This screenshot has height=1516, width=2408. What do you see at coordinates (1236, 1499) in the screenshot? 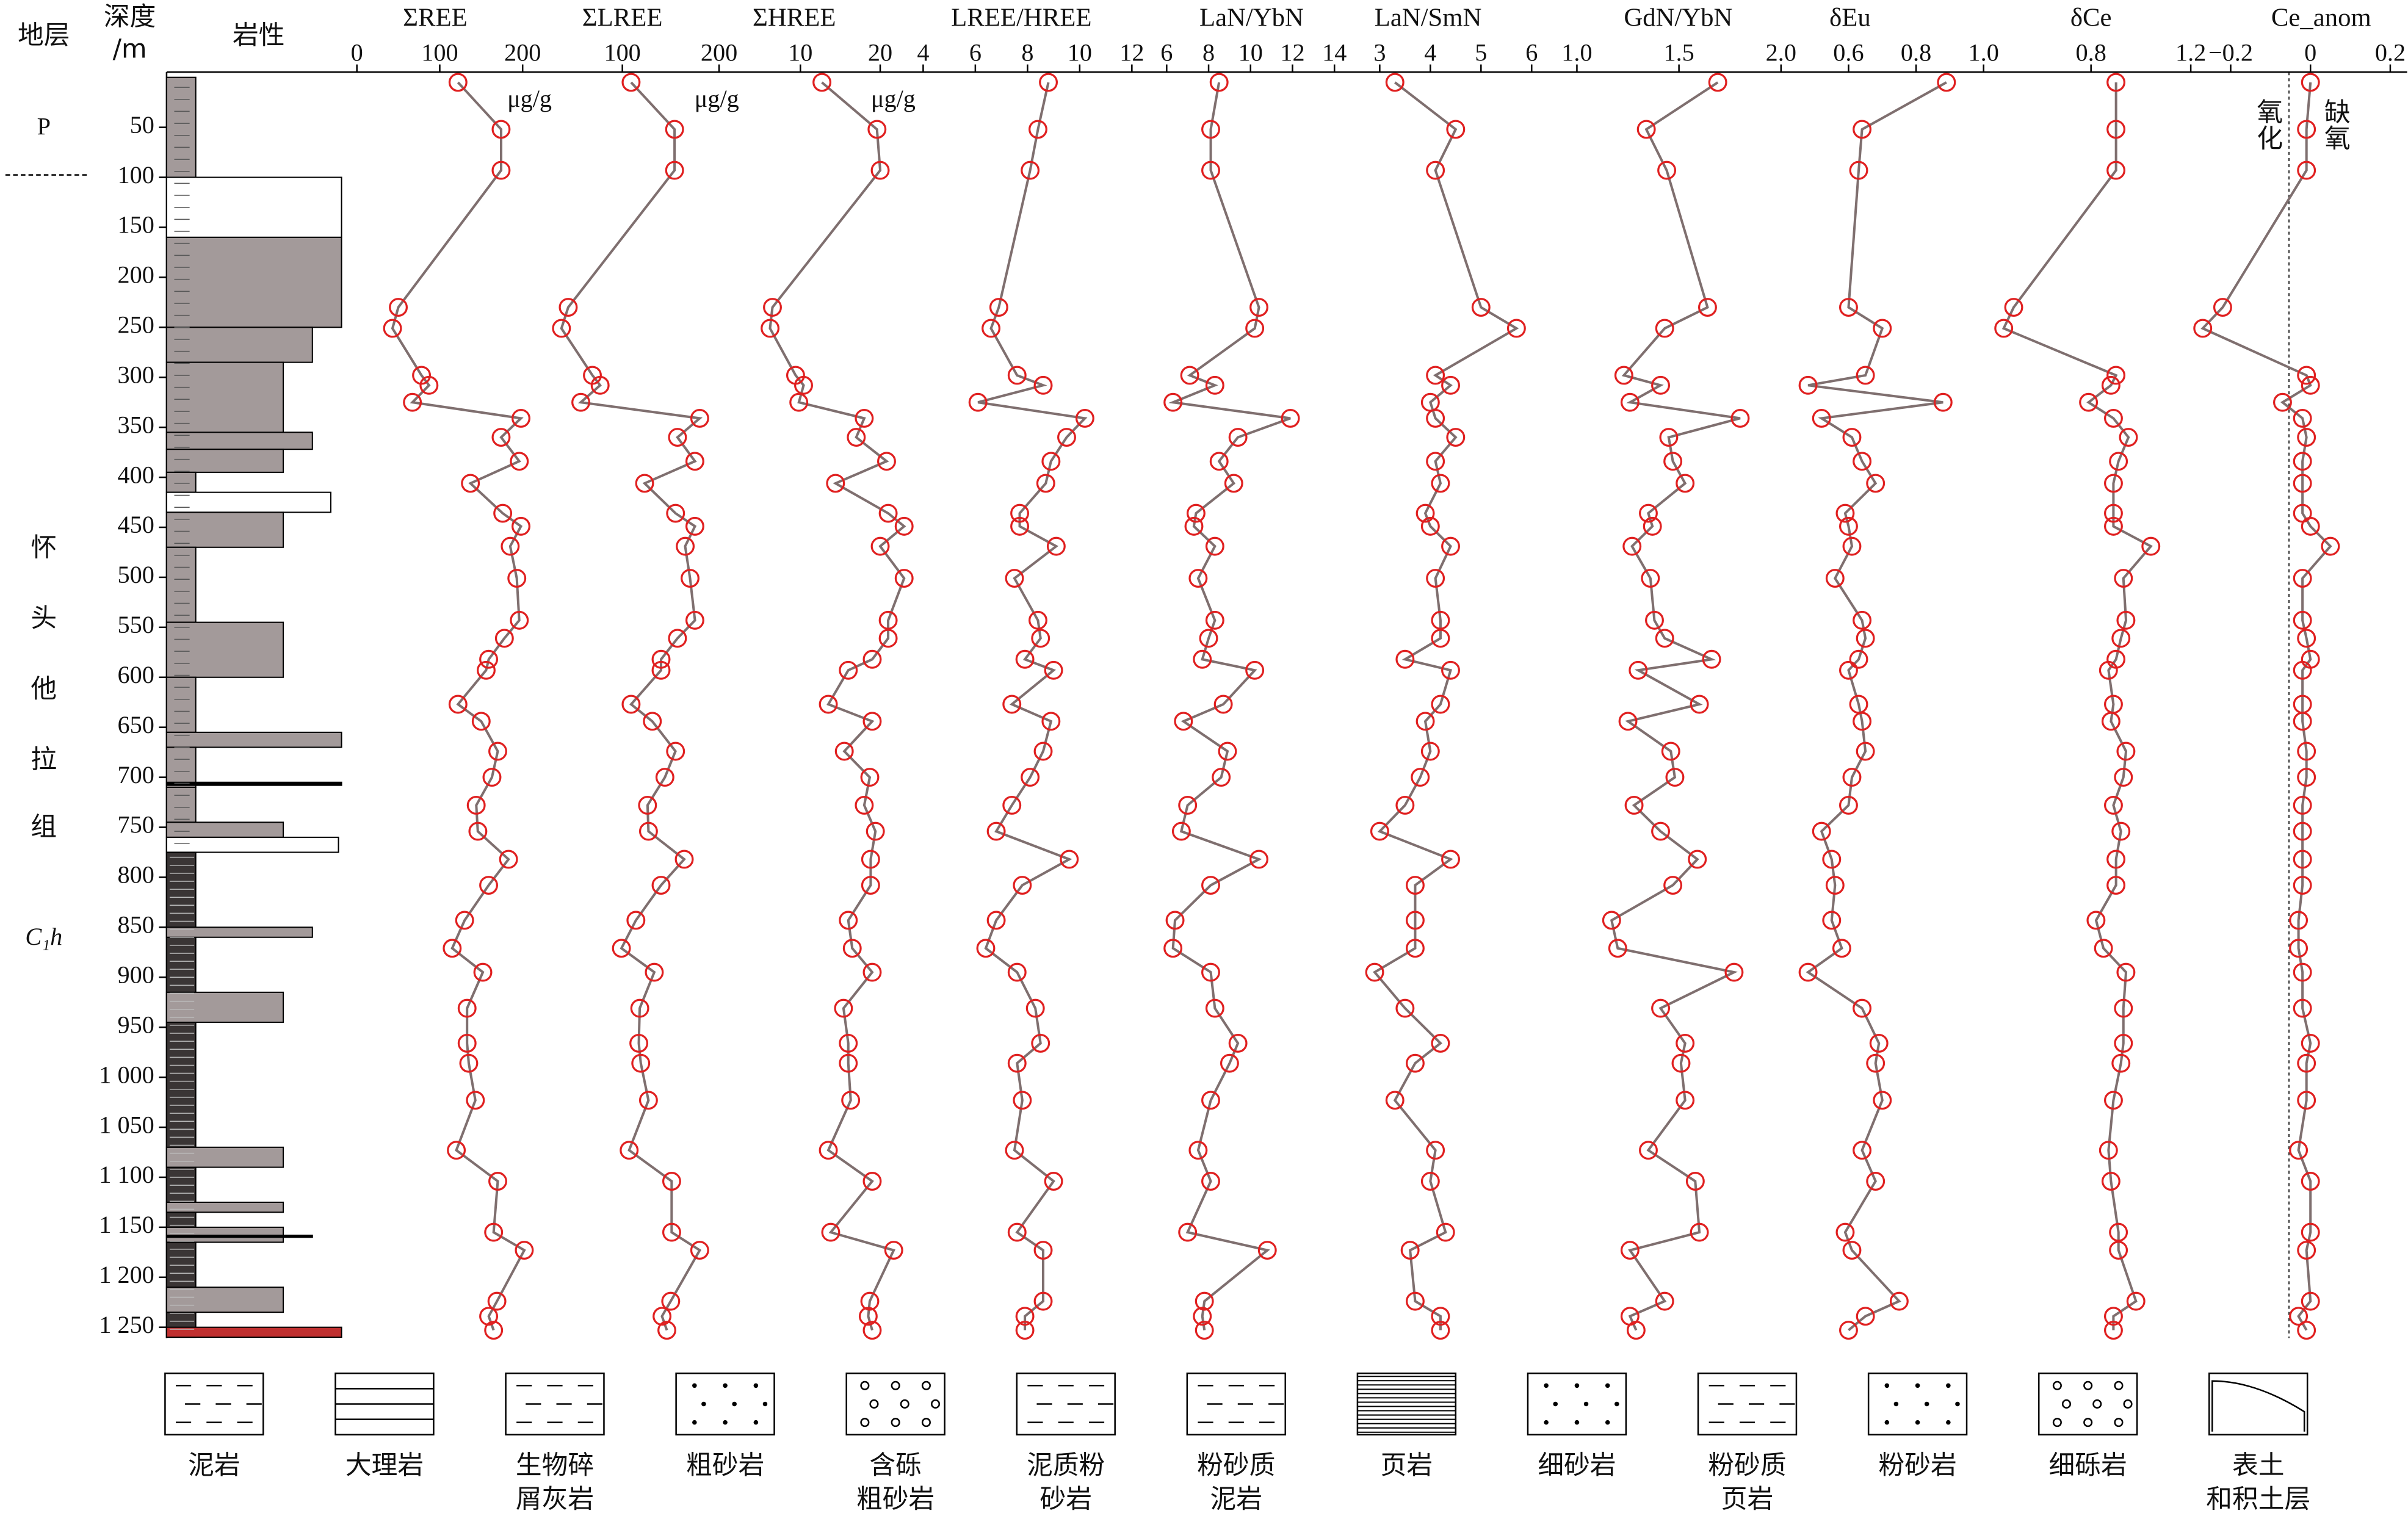
I see `legend-label: 泥岩` at bounding box center [1236, 1499].